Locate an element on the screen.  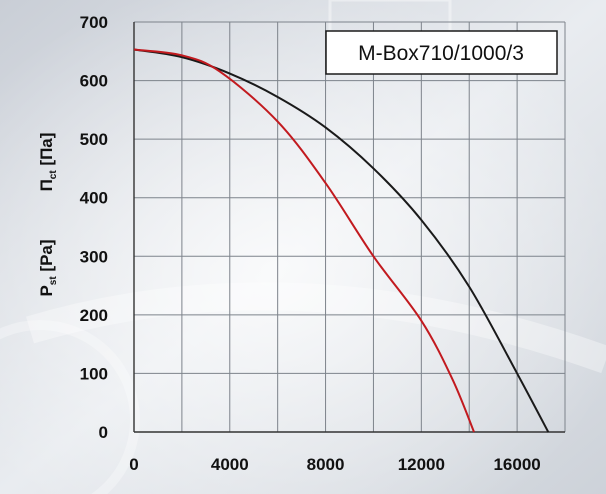
y-tick-label: 0 is located at coordinates (103, 432).